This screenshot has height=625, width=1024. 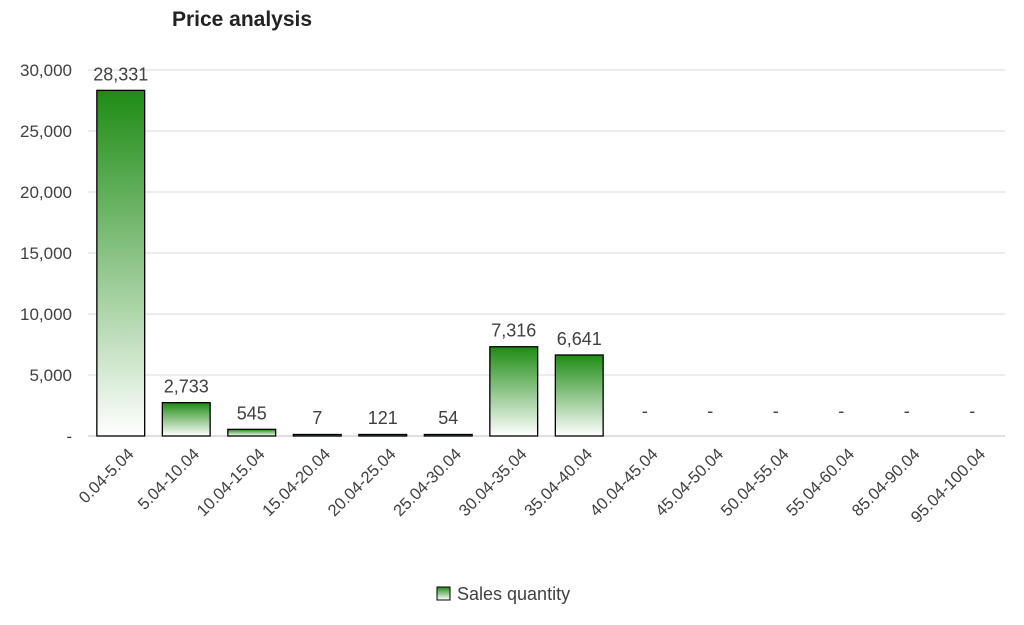 I want to click on y-tick-label: 15,000, so click(x=46, y=253).